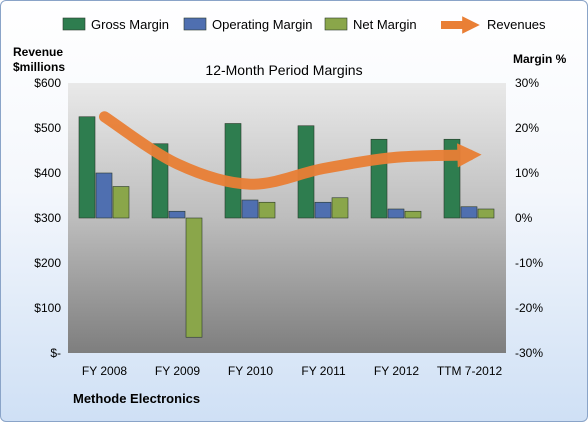 This screenshot has height=422, width=588. I want to click on gross-margin-legend-swatch, so click(74, 24).